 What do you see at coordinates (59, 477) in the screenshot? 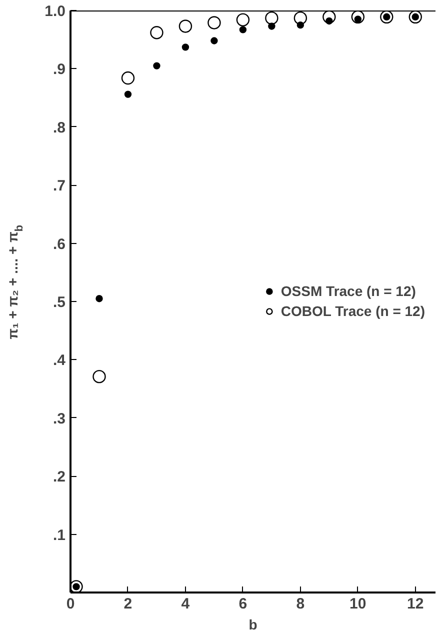
I see `y-tick-label: .2` at bounding box center [59, 477].